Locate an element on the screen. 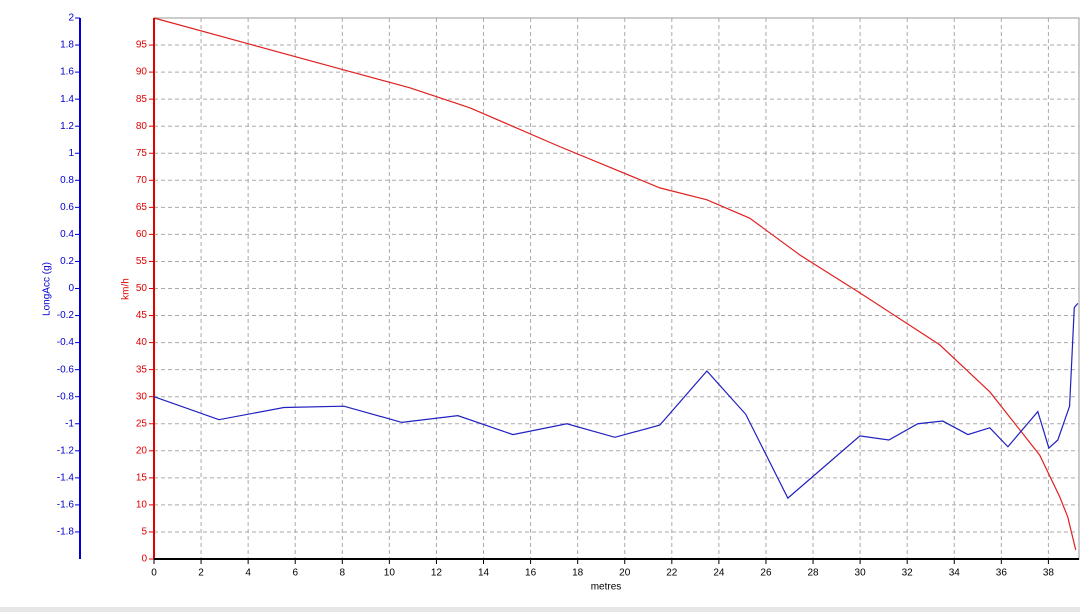  x-tick-label: 8 is located at coordinates (343, 573).